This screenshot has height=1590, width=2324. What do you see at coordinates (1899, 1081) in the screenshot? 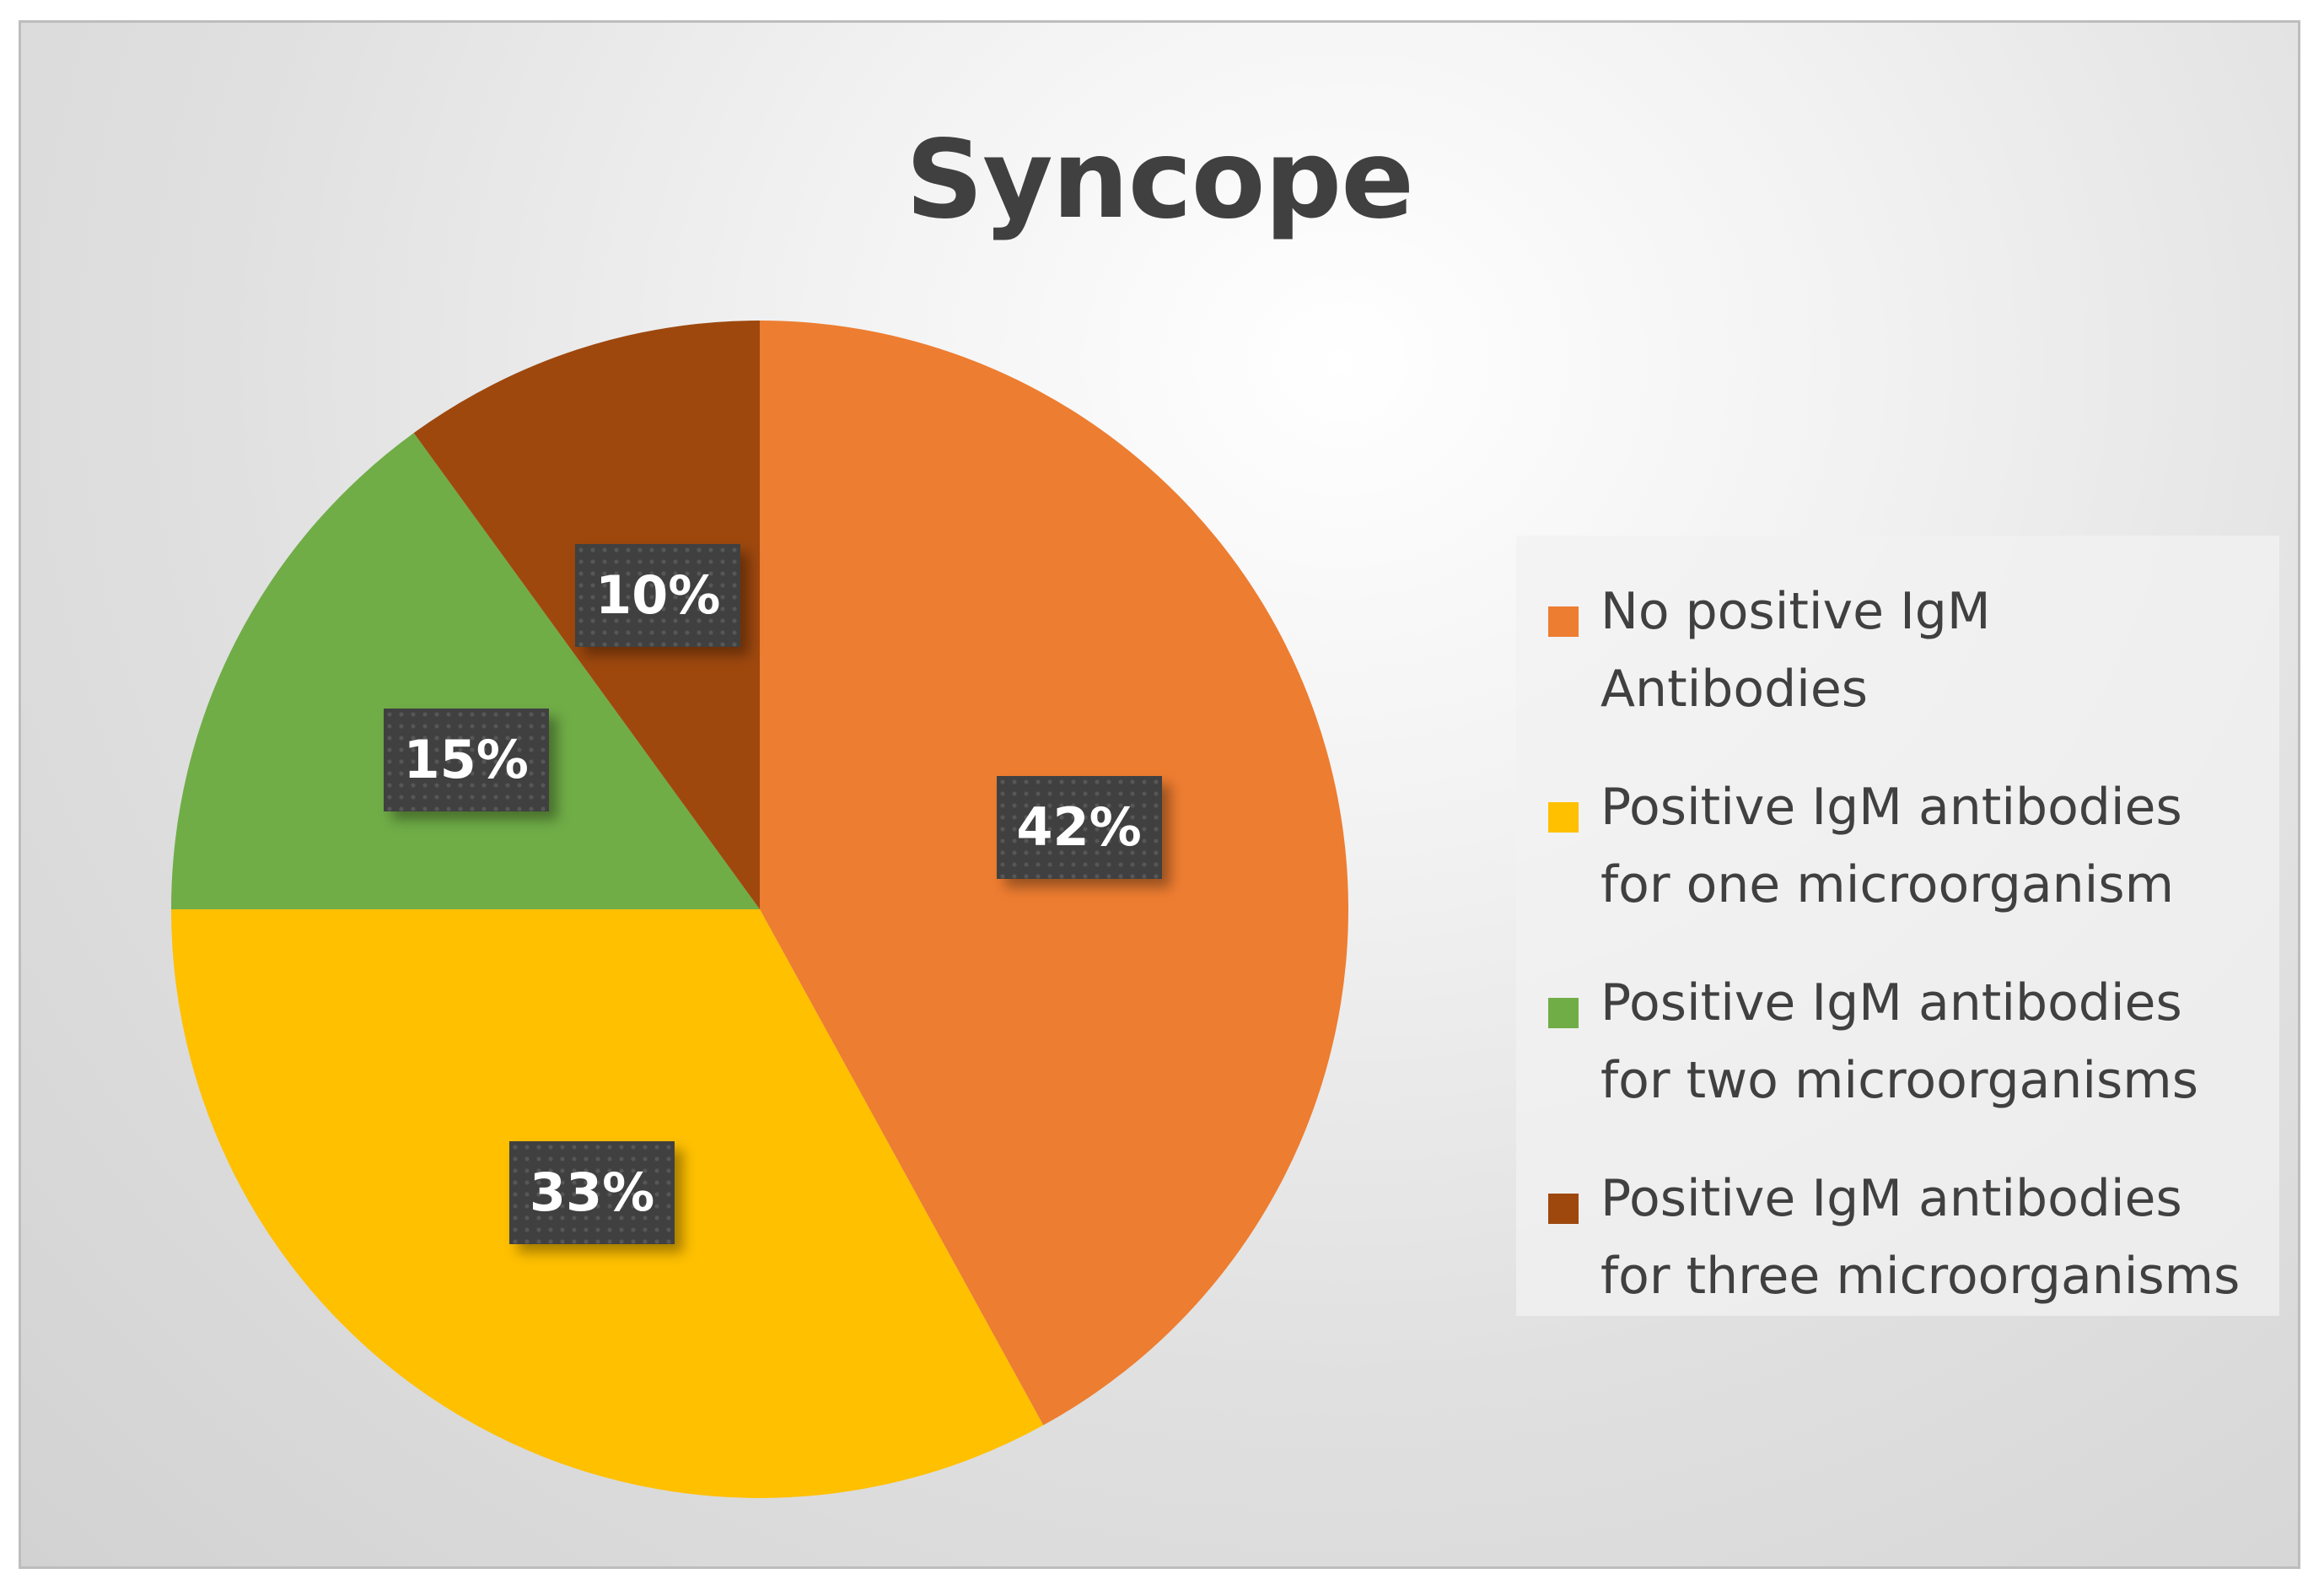
I see `legend-label-line: for two microorganisms` at bounding box center [1899, 1081].